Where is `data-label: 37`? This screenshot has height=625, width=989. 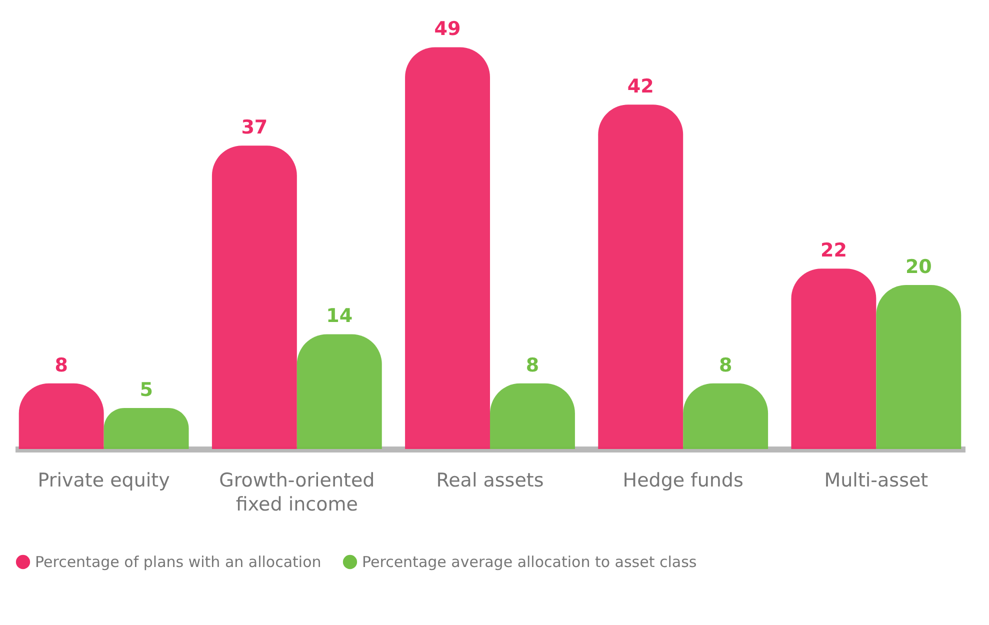 data-label: 37 is located at coordinates (254, 127).